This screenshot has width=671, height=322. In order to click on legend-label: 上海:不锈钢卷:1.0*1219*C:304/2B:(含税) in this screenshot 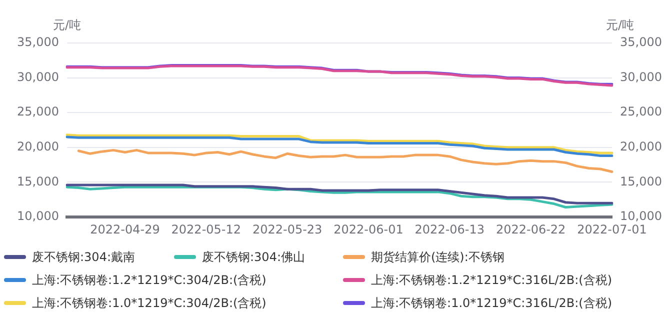, I will do `click(149, 303)`.